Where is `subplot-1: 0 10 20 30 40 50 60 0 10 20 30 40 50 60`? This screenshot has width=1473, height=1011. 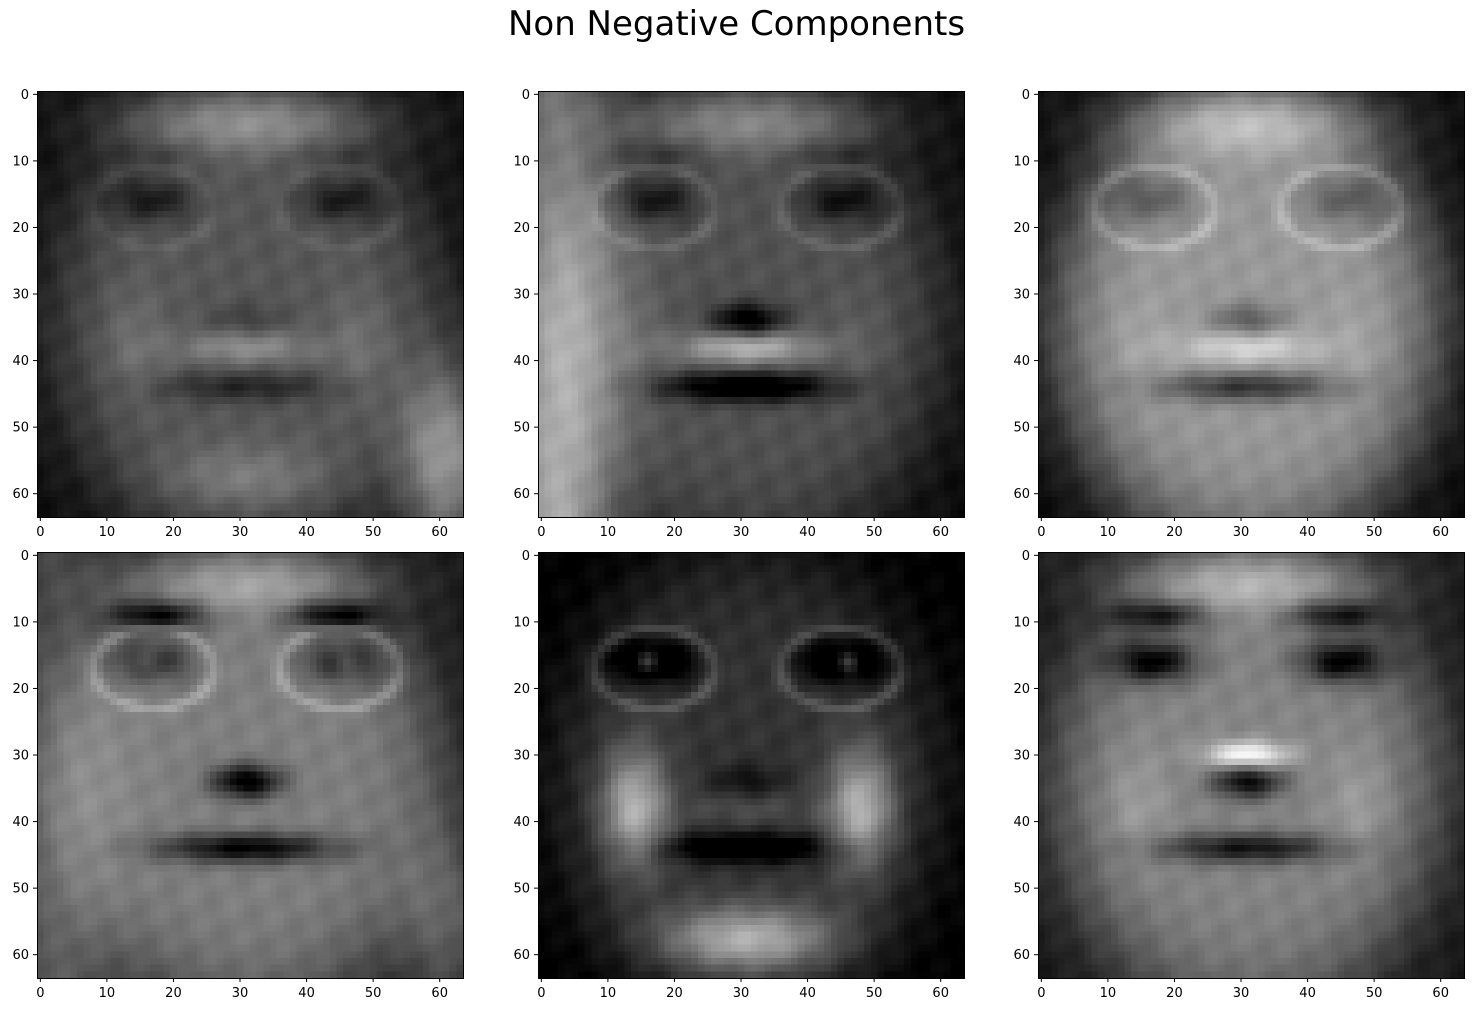
subplot-1: 0 10 20 30 40 50 60 0 10 20 30 40 50 60 is located at coordinates (238, 314).